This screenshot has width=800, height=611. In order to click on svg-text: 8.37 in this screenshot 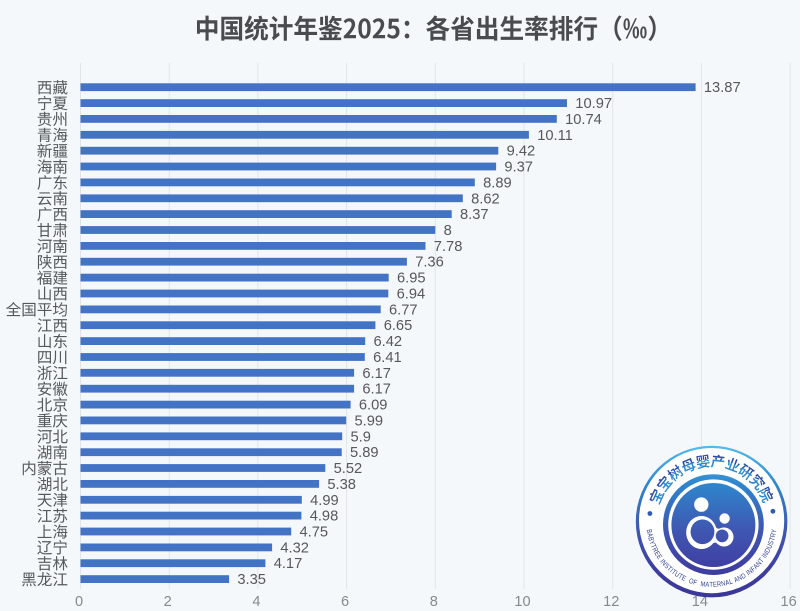, I will do `click(474, 215)`.